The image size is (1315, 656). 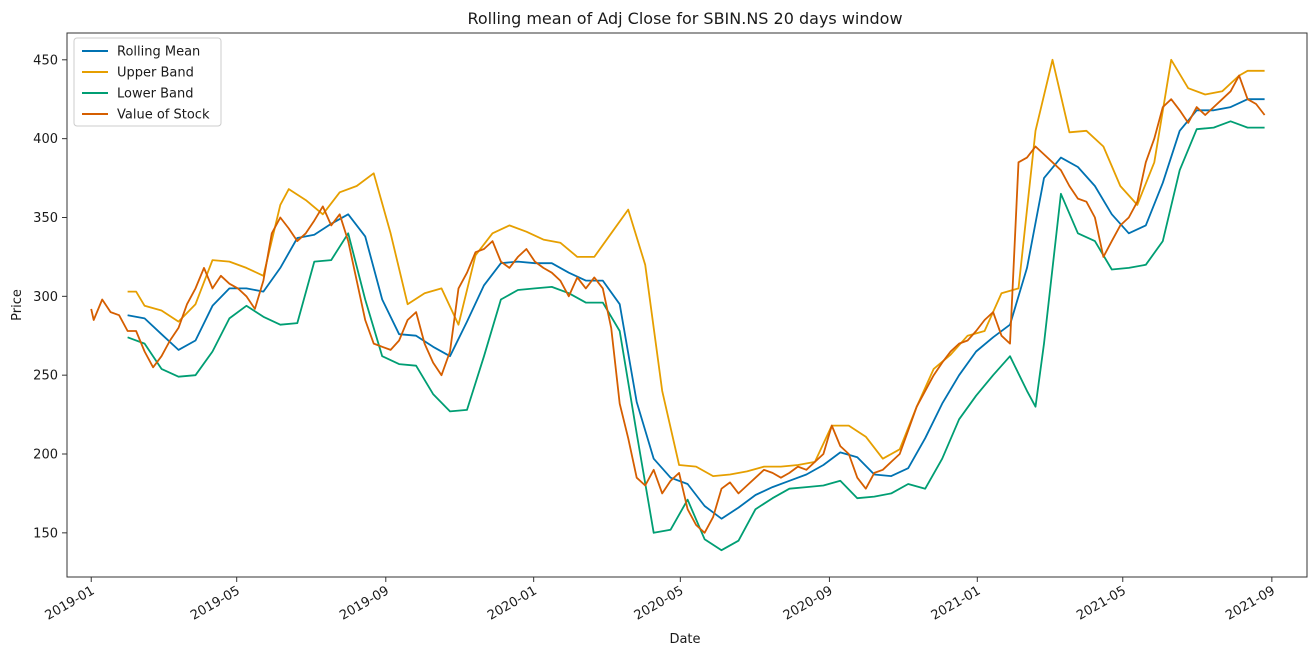 I want to click on x-tick-label: 2021-01, so click(x=956, y=603).